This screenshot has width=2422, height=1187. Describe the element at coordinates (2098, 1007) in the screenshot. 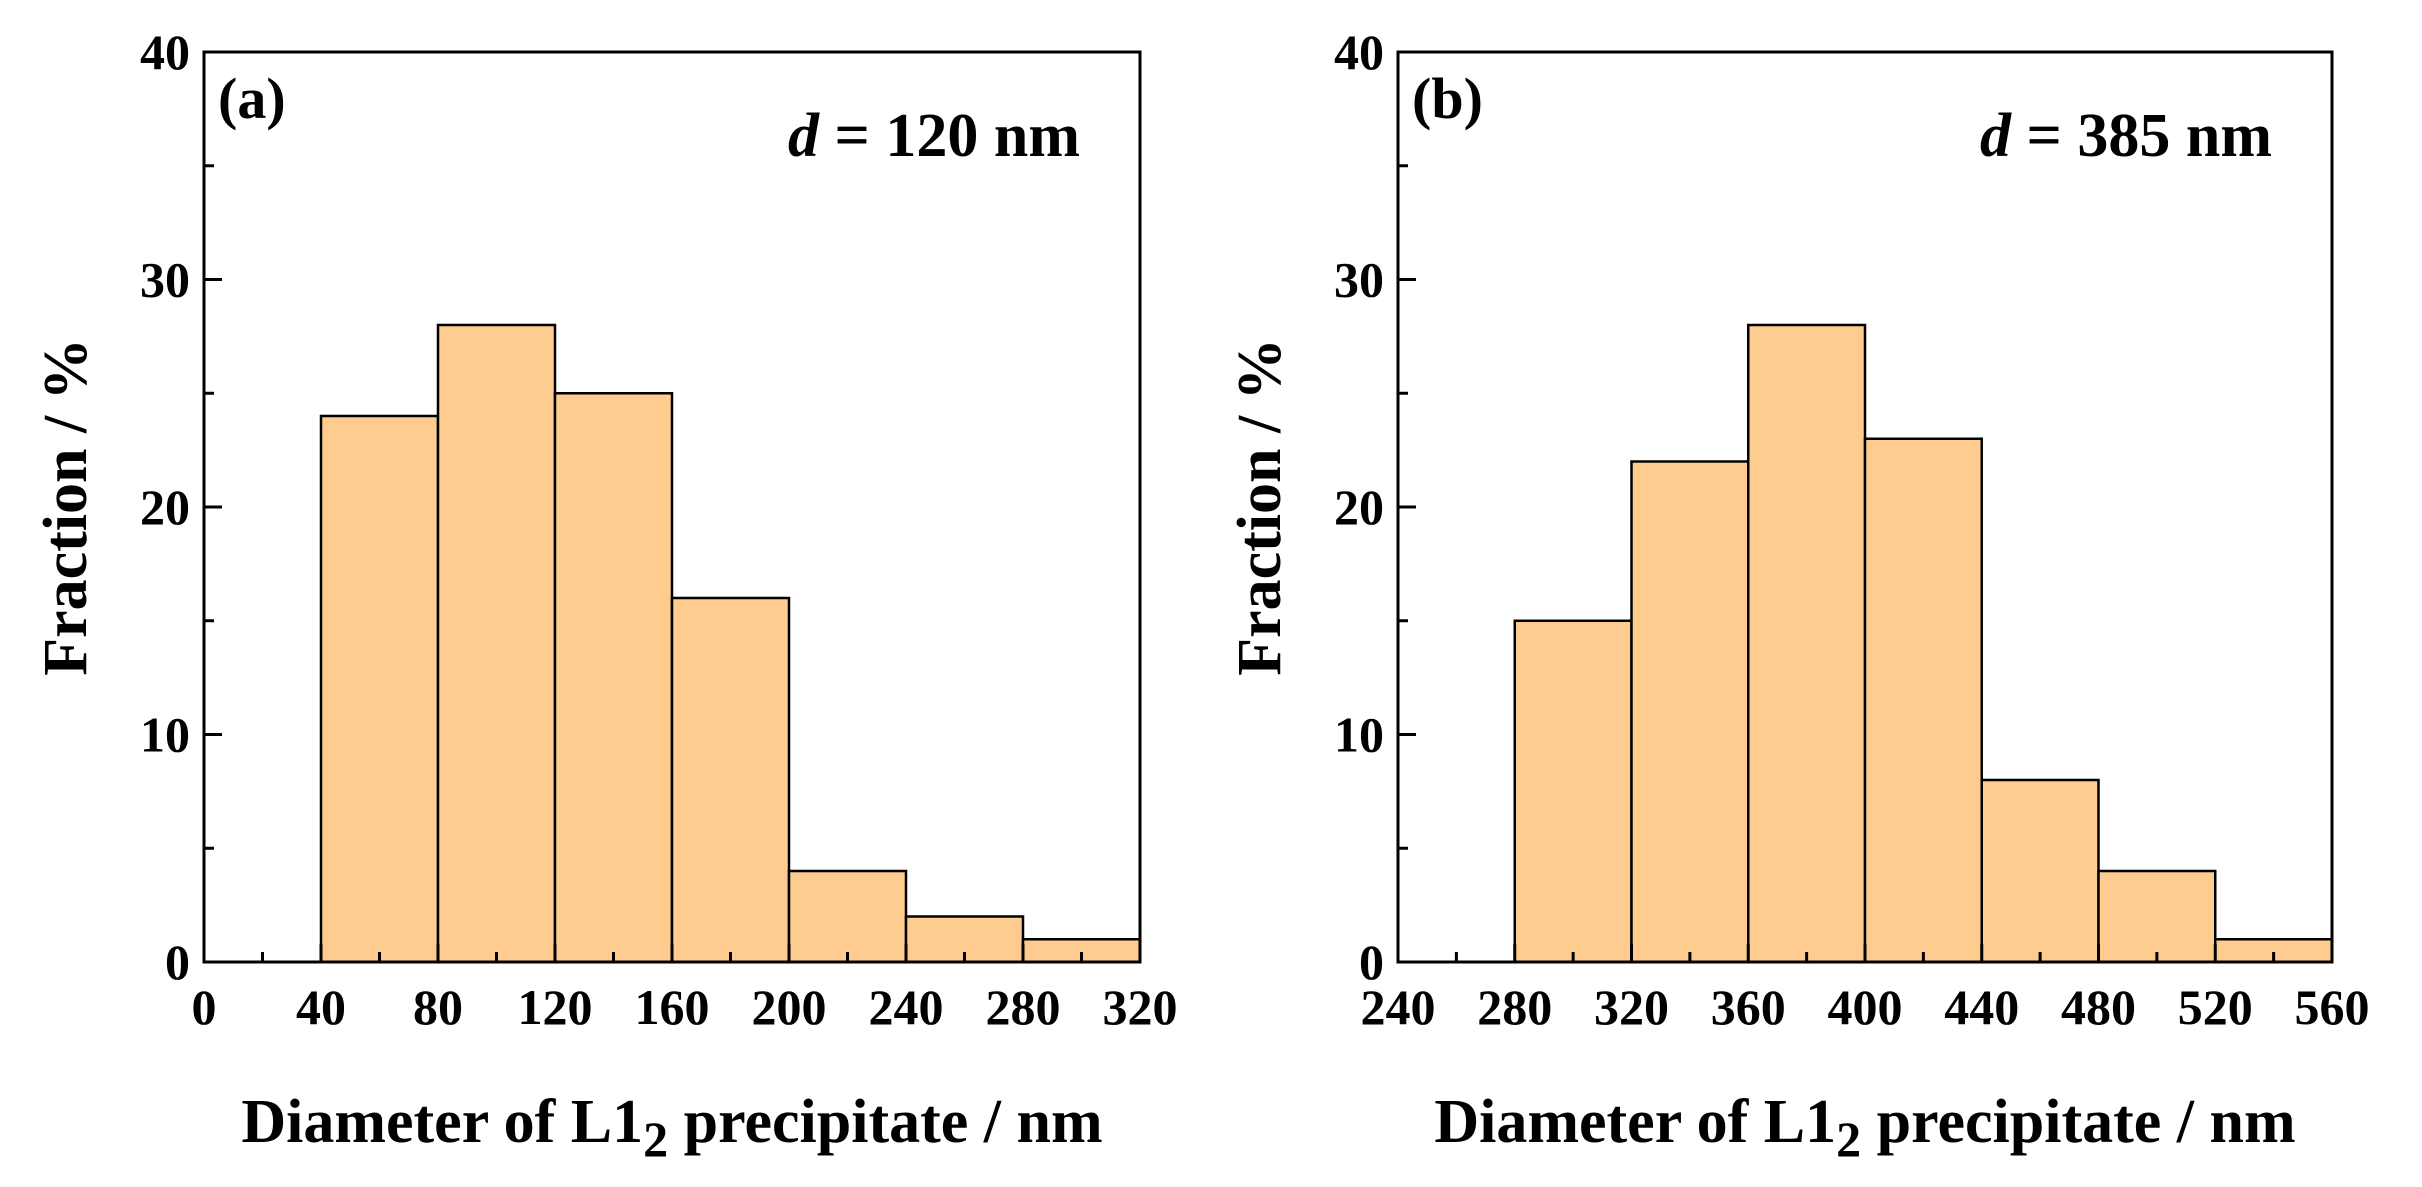

I see `x-tick-label: 480` at that location.